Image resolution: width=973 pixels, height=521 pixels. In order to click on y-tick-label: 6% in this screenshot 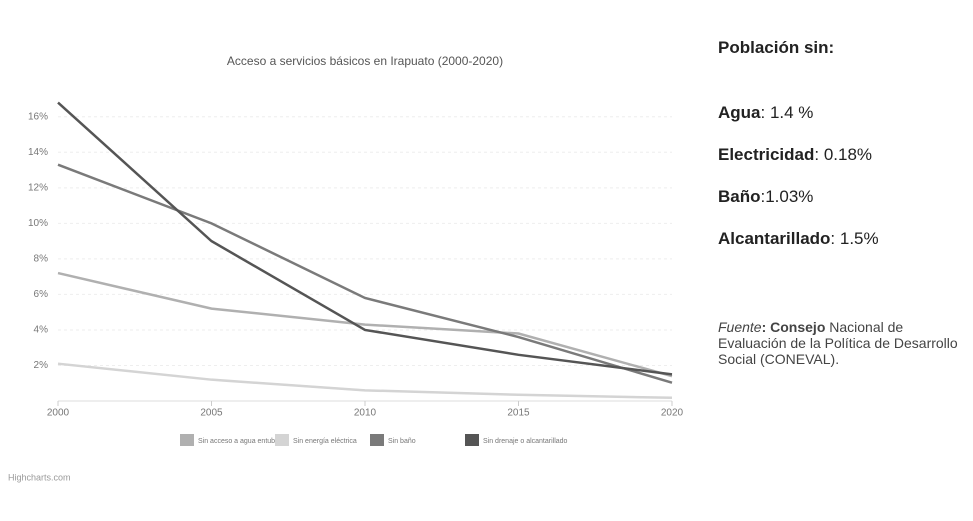, I will do `click(41, 294)`.